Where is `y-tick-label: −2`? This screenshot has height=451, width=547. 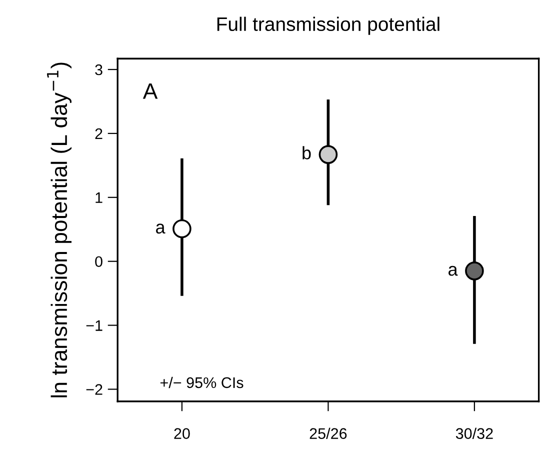
y-tick-label: −2 is located at coordinates (94, 389).